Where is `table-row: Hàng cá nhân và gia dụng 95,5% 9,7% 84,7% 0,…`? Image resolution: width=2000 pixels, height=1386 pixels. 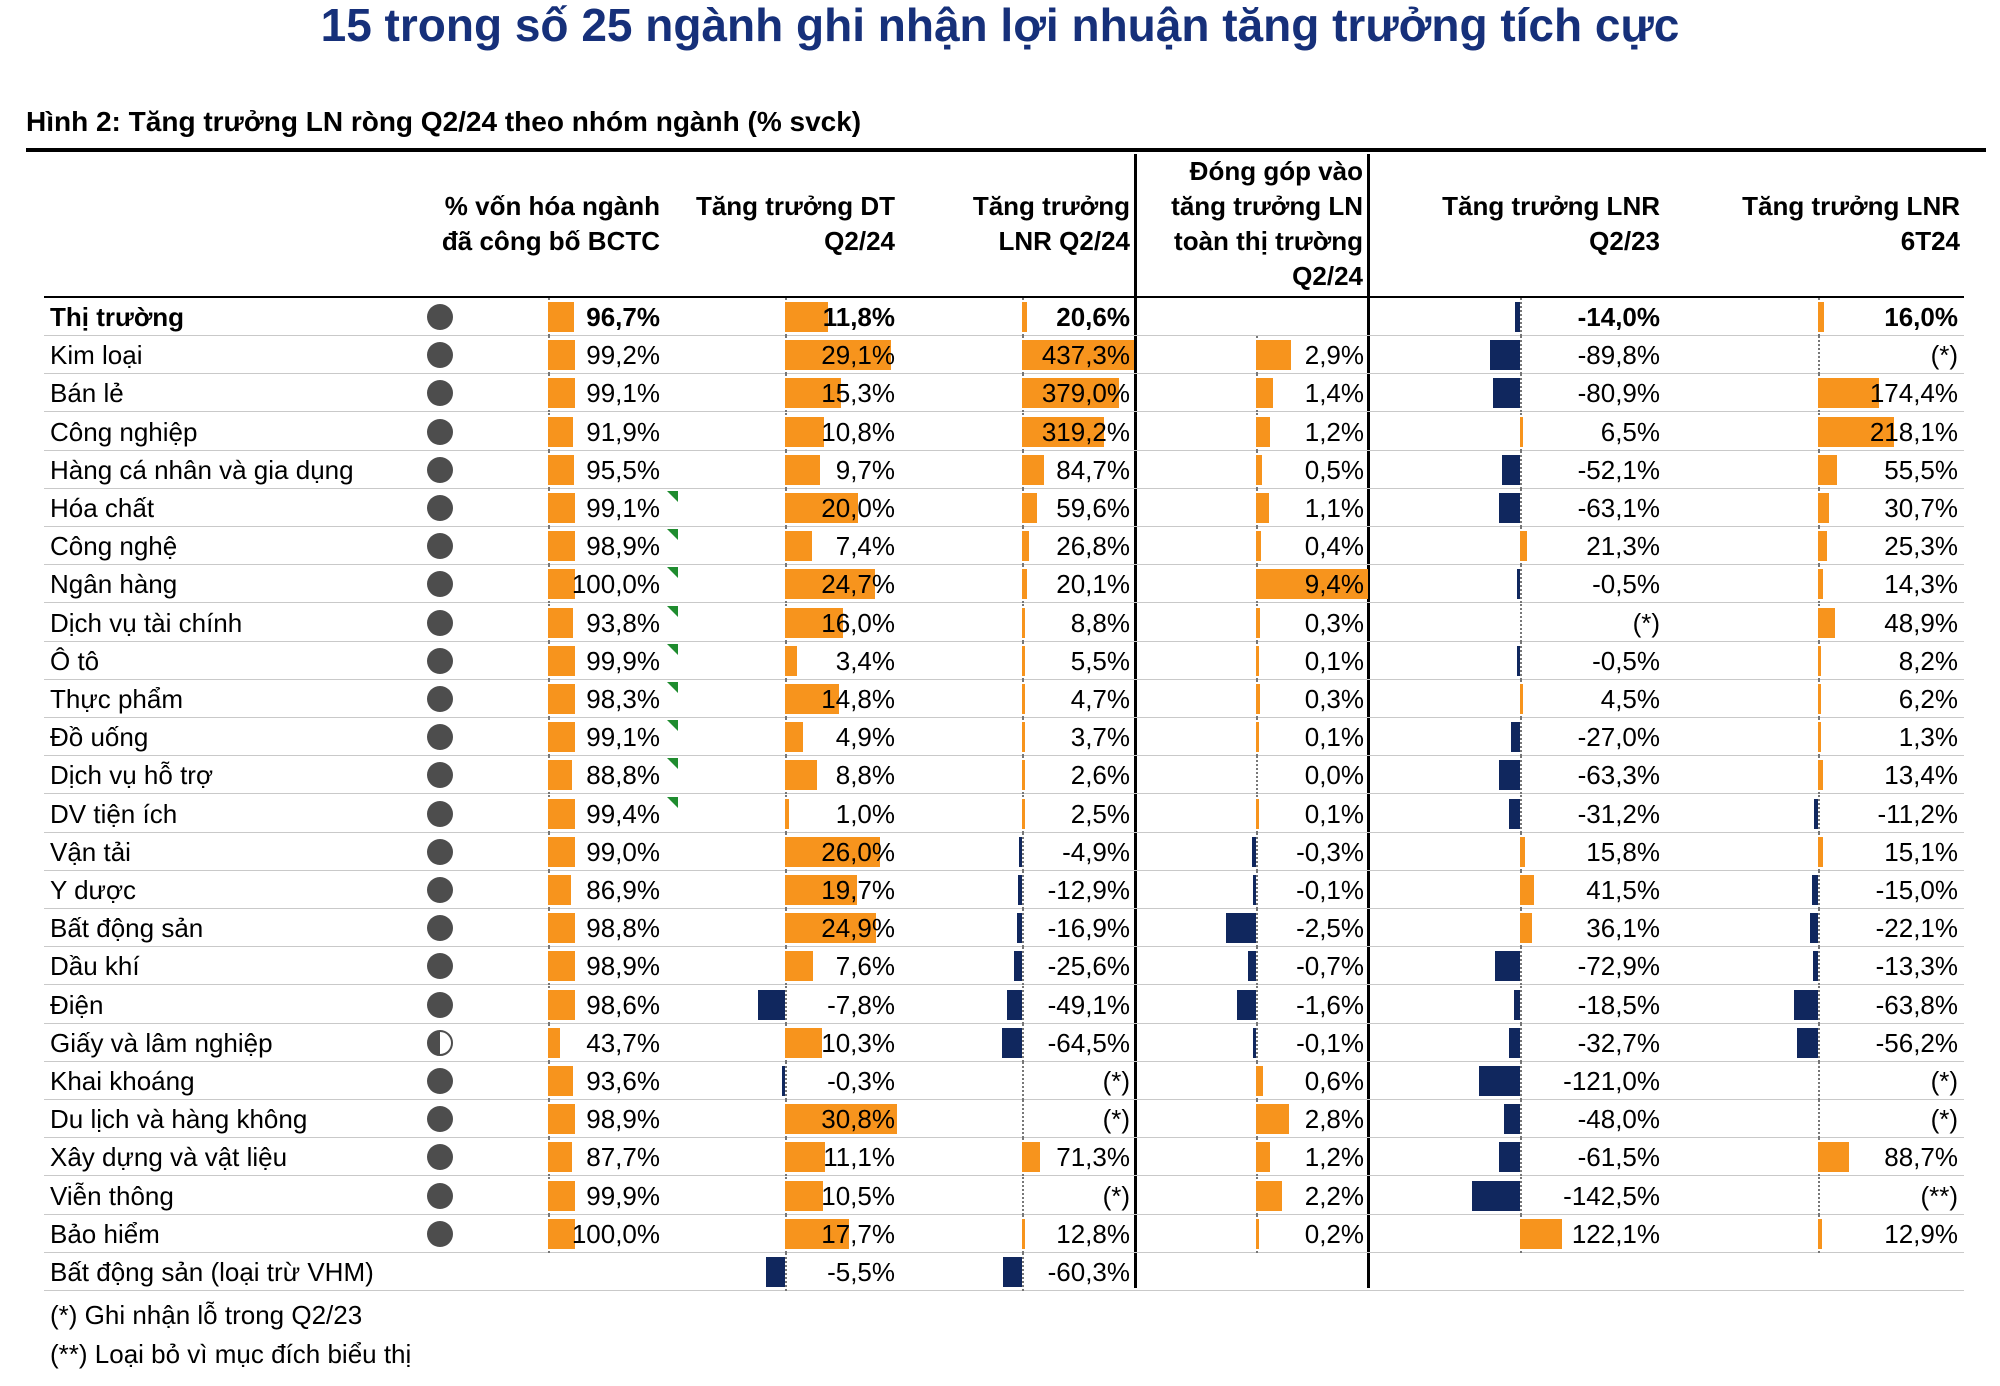
table-row: Hàng cá nhân và gia dụng 95,5% 9,7% 84,7% 0,… is located at coordinates (1000, 469).